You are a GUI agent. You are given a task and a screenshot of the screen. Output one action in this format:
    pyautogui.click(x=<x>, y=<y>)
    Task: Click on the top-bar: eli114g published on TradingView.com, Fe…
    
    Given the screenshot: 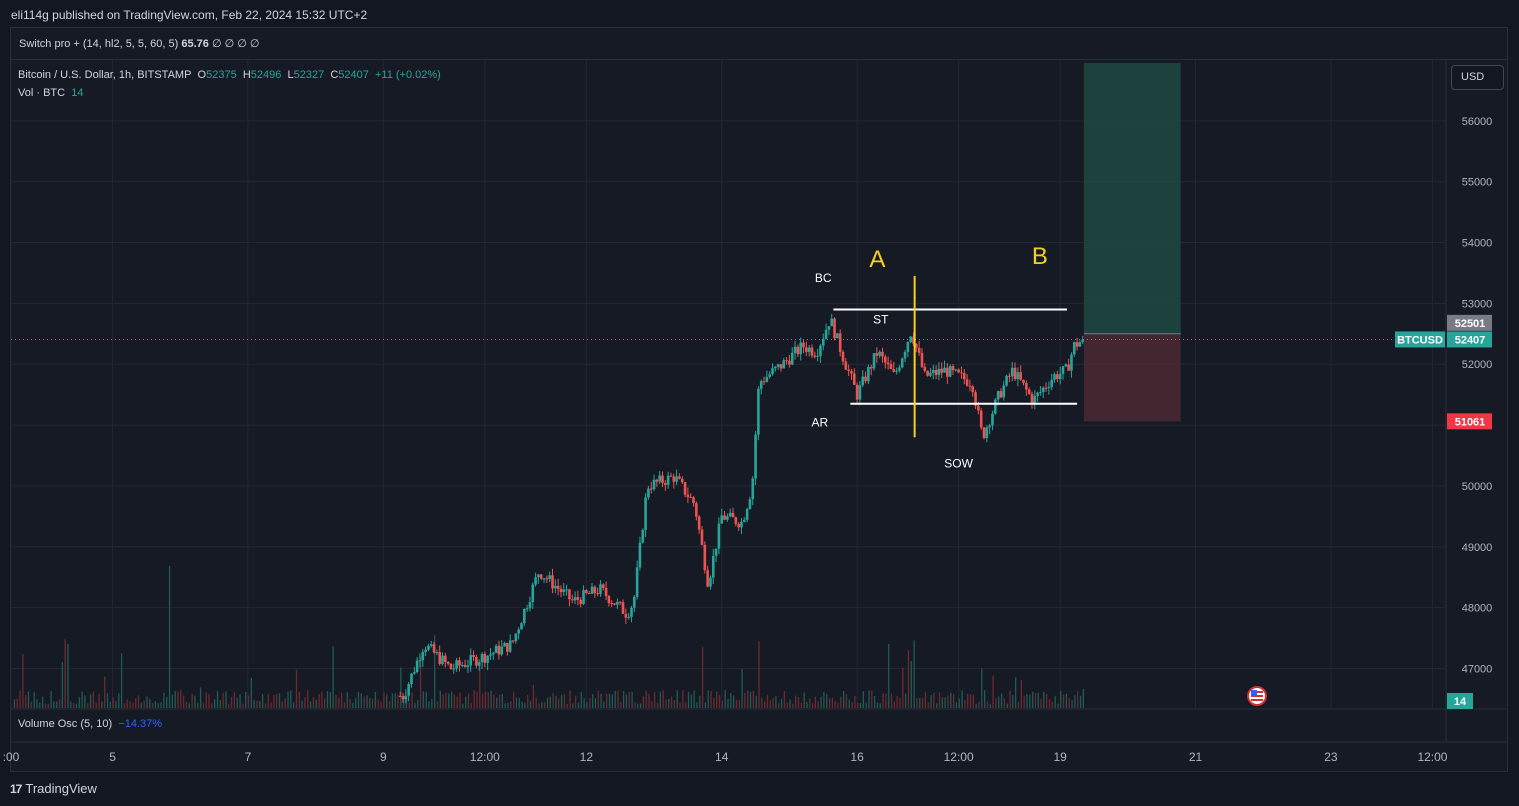 What is the action you would take?
    pyautogui.click(x=759, y=13)
    